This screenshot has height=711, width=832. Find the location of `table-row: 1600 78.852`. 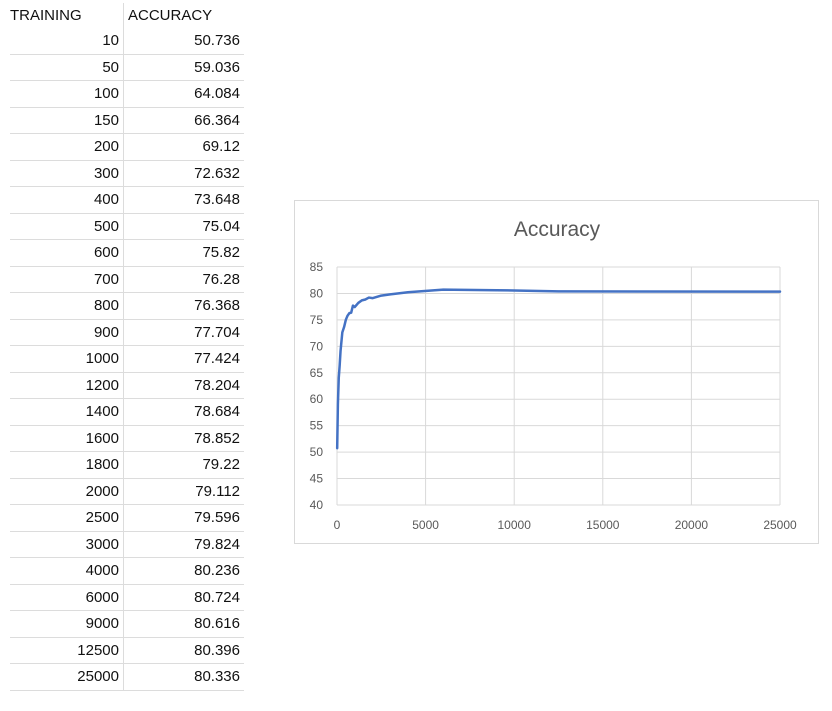

table-row: 1600 78.852 is located at coordinates (127, 438).